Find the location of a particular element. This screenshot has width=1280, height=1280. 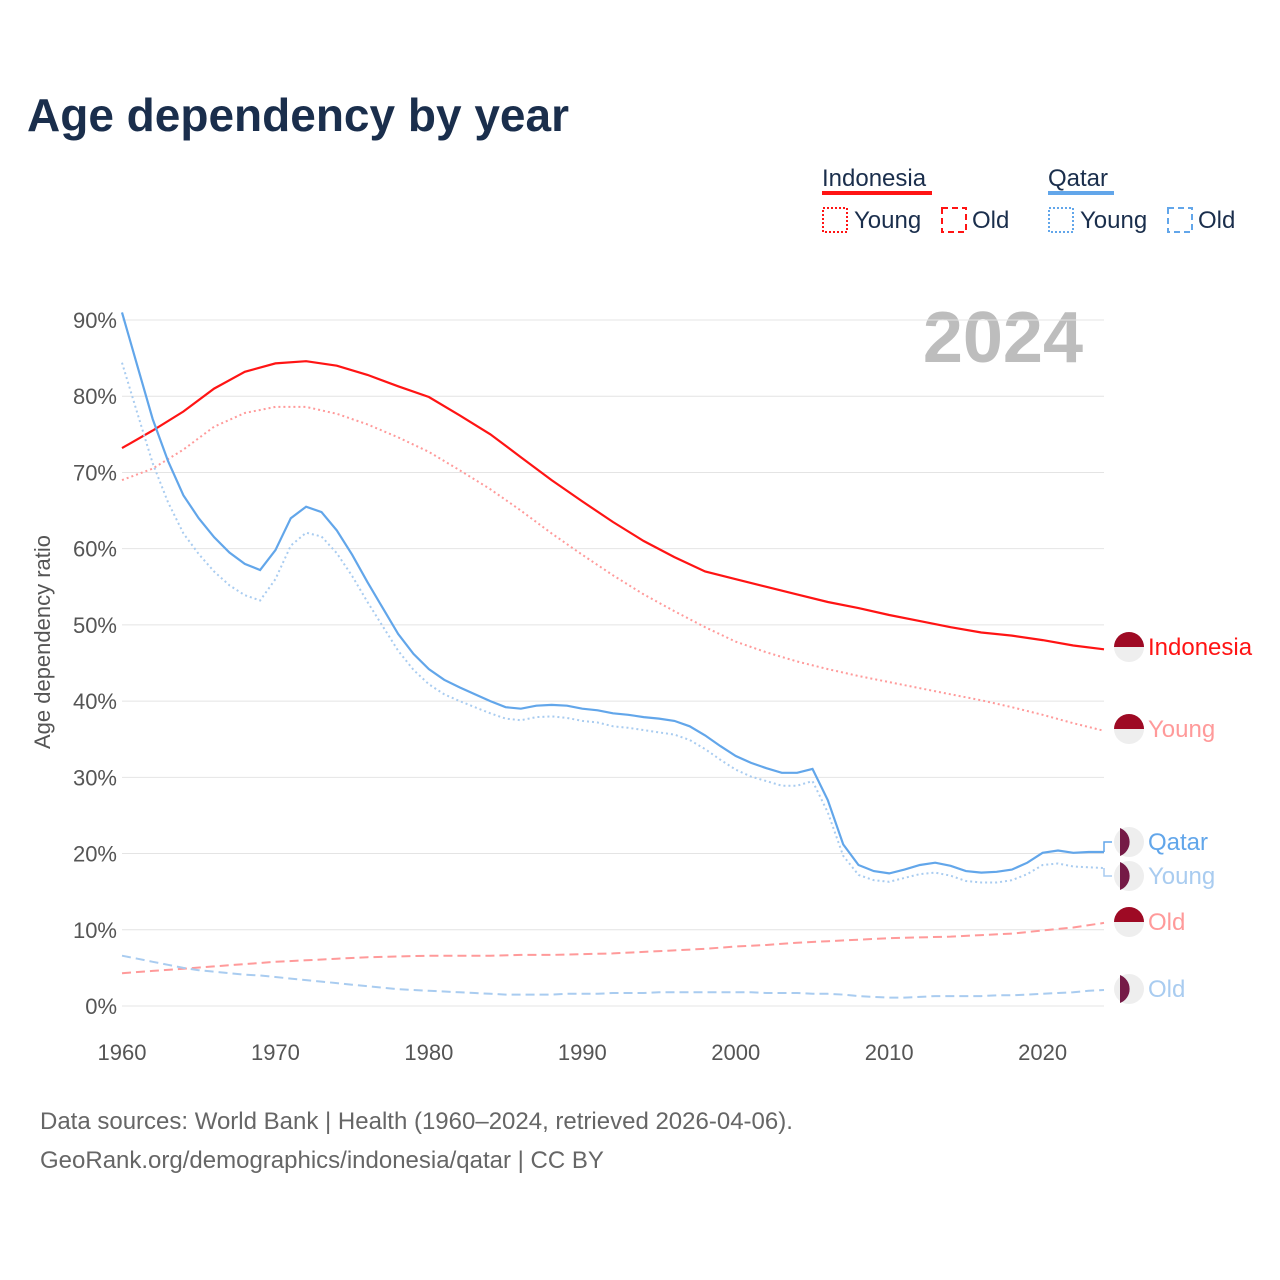

legend-group-indonesia: Indonesia is located at coordinates (874, 178).